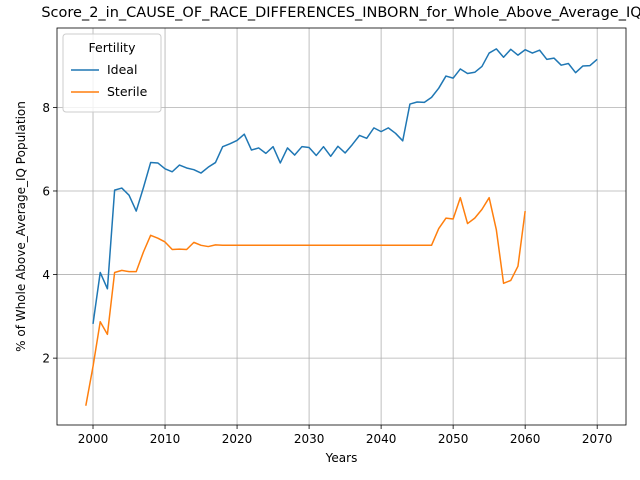  Describe the element at coordinates (127, 91) in the screenshot. I see `legend-label-sterile: Sterile` at that location.